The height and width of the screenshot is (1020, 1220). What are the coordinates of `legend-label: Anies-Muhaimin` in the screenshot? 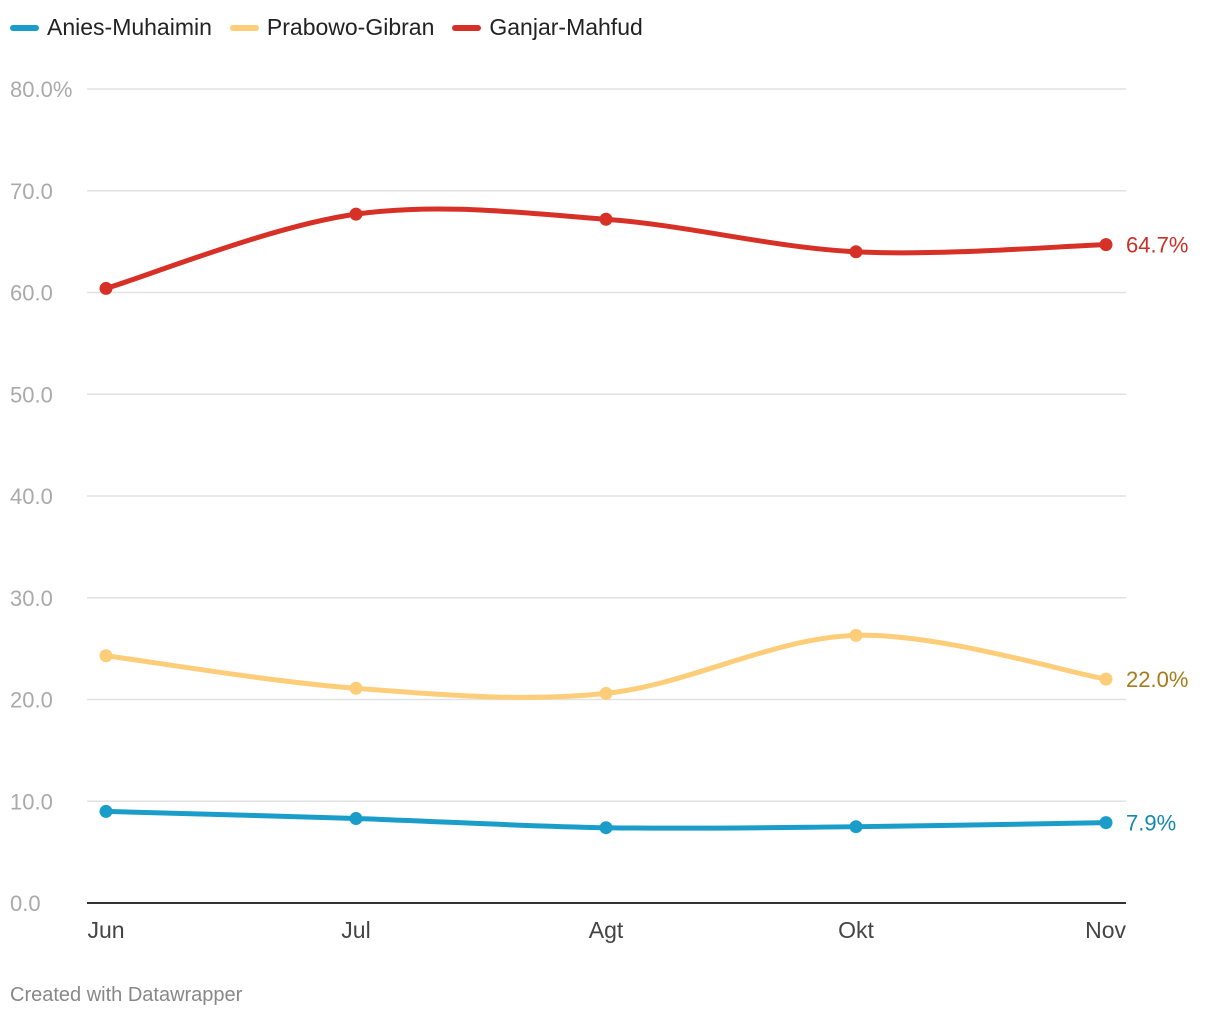 It's located at (129, 27).